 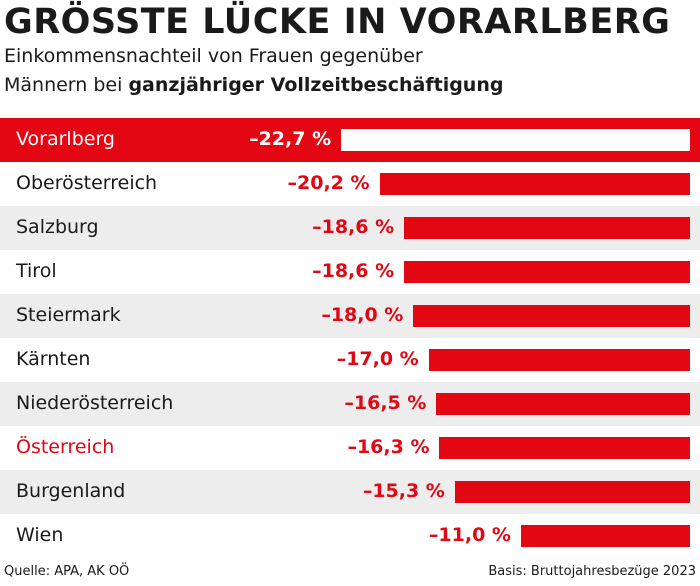 What do you see at coordinates (469, 535) in the screenshot?
I see `data-label: –11,0 %` at bounding box center [469, 535].